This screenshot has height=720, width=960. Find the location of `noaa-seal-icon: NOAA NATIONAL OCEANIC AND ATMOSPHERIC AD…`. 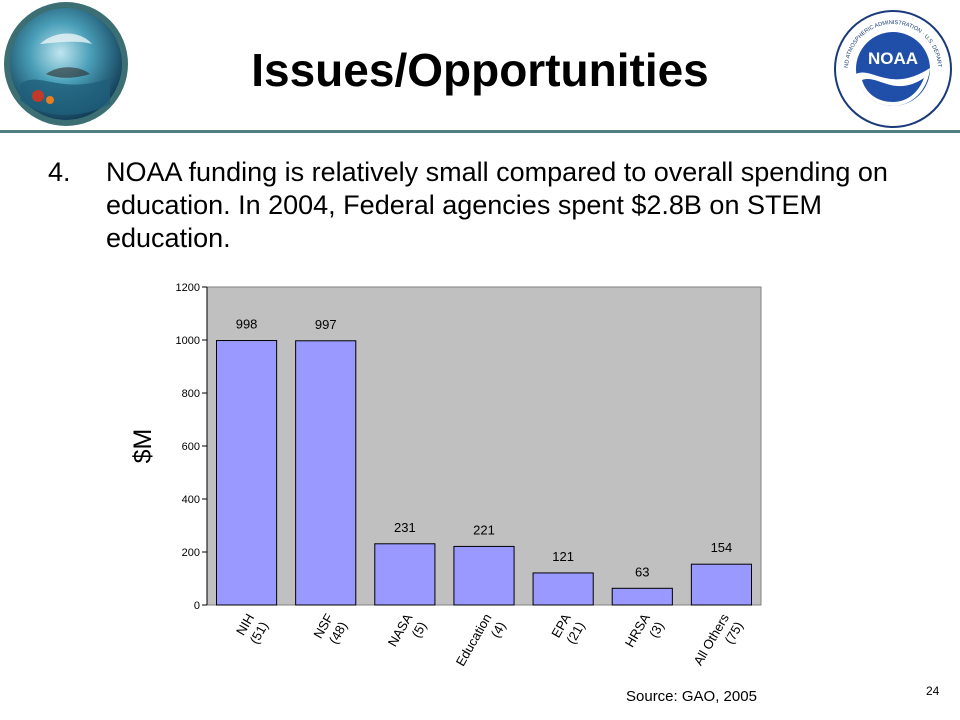

noaa-seal-icon: NOAA NATIONAL OCEANIC AND ATMOSPHERIC AD… is located at coordinates (892, 68).